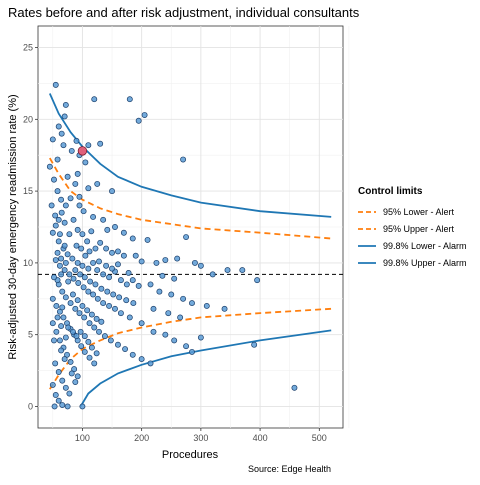 Image resolution: width=480 pixels, height=485 pixels. What do you see at coordinates (82, 438) in the screenshot?
I see `x-tick-label: 100` at bounding box center [82, 438].